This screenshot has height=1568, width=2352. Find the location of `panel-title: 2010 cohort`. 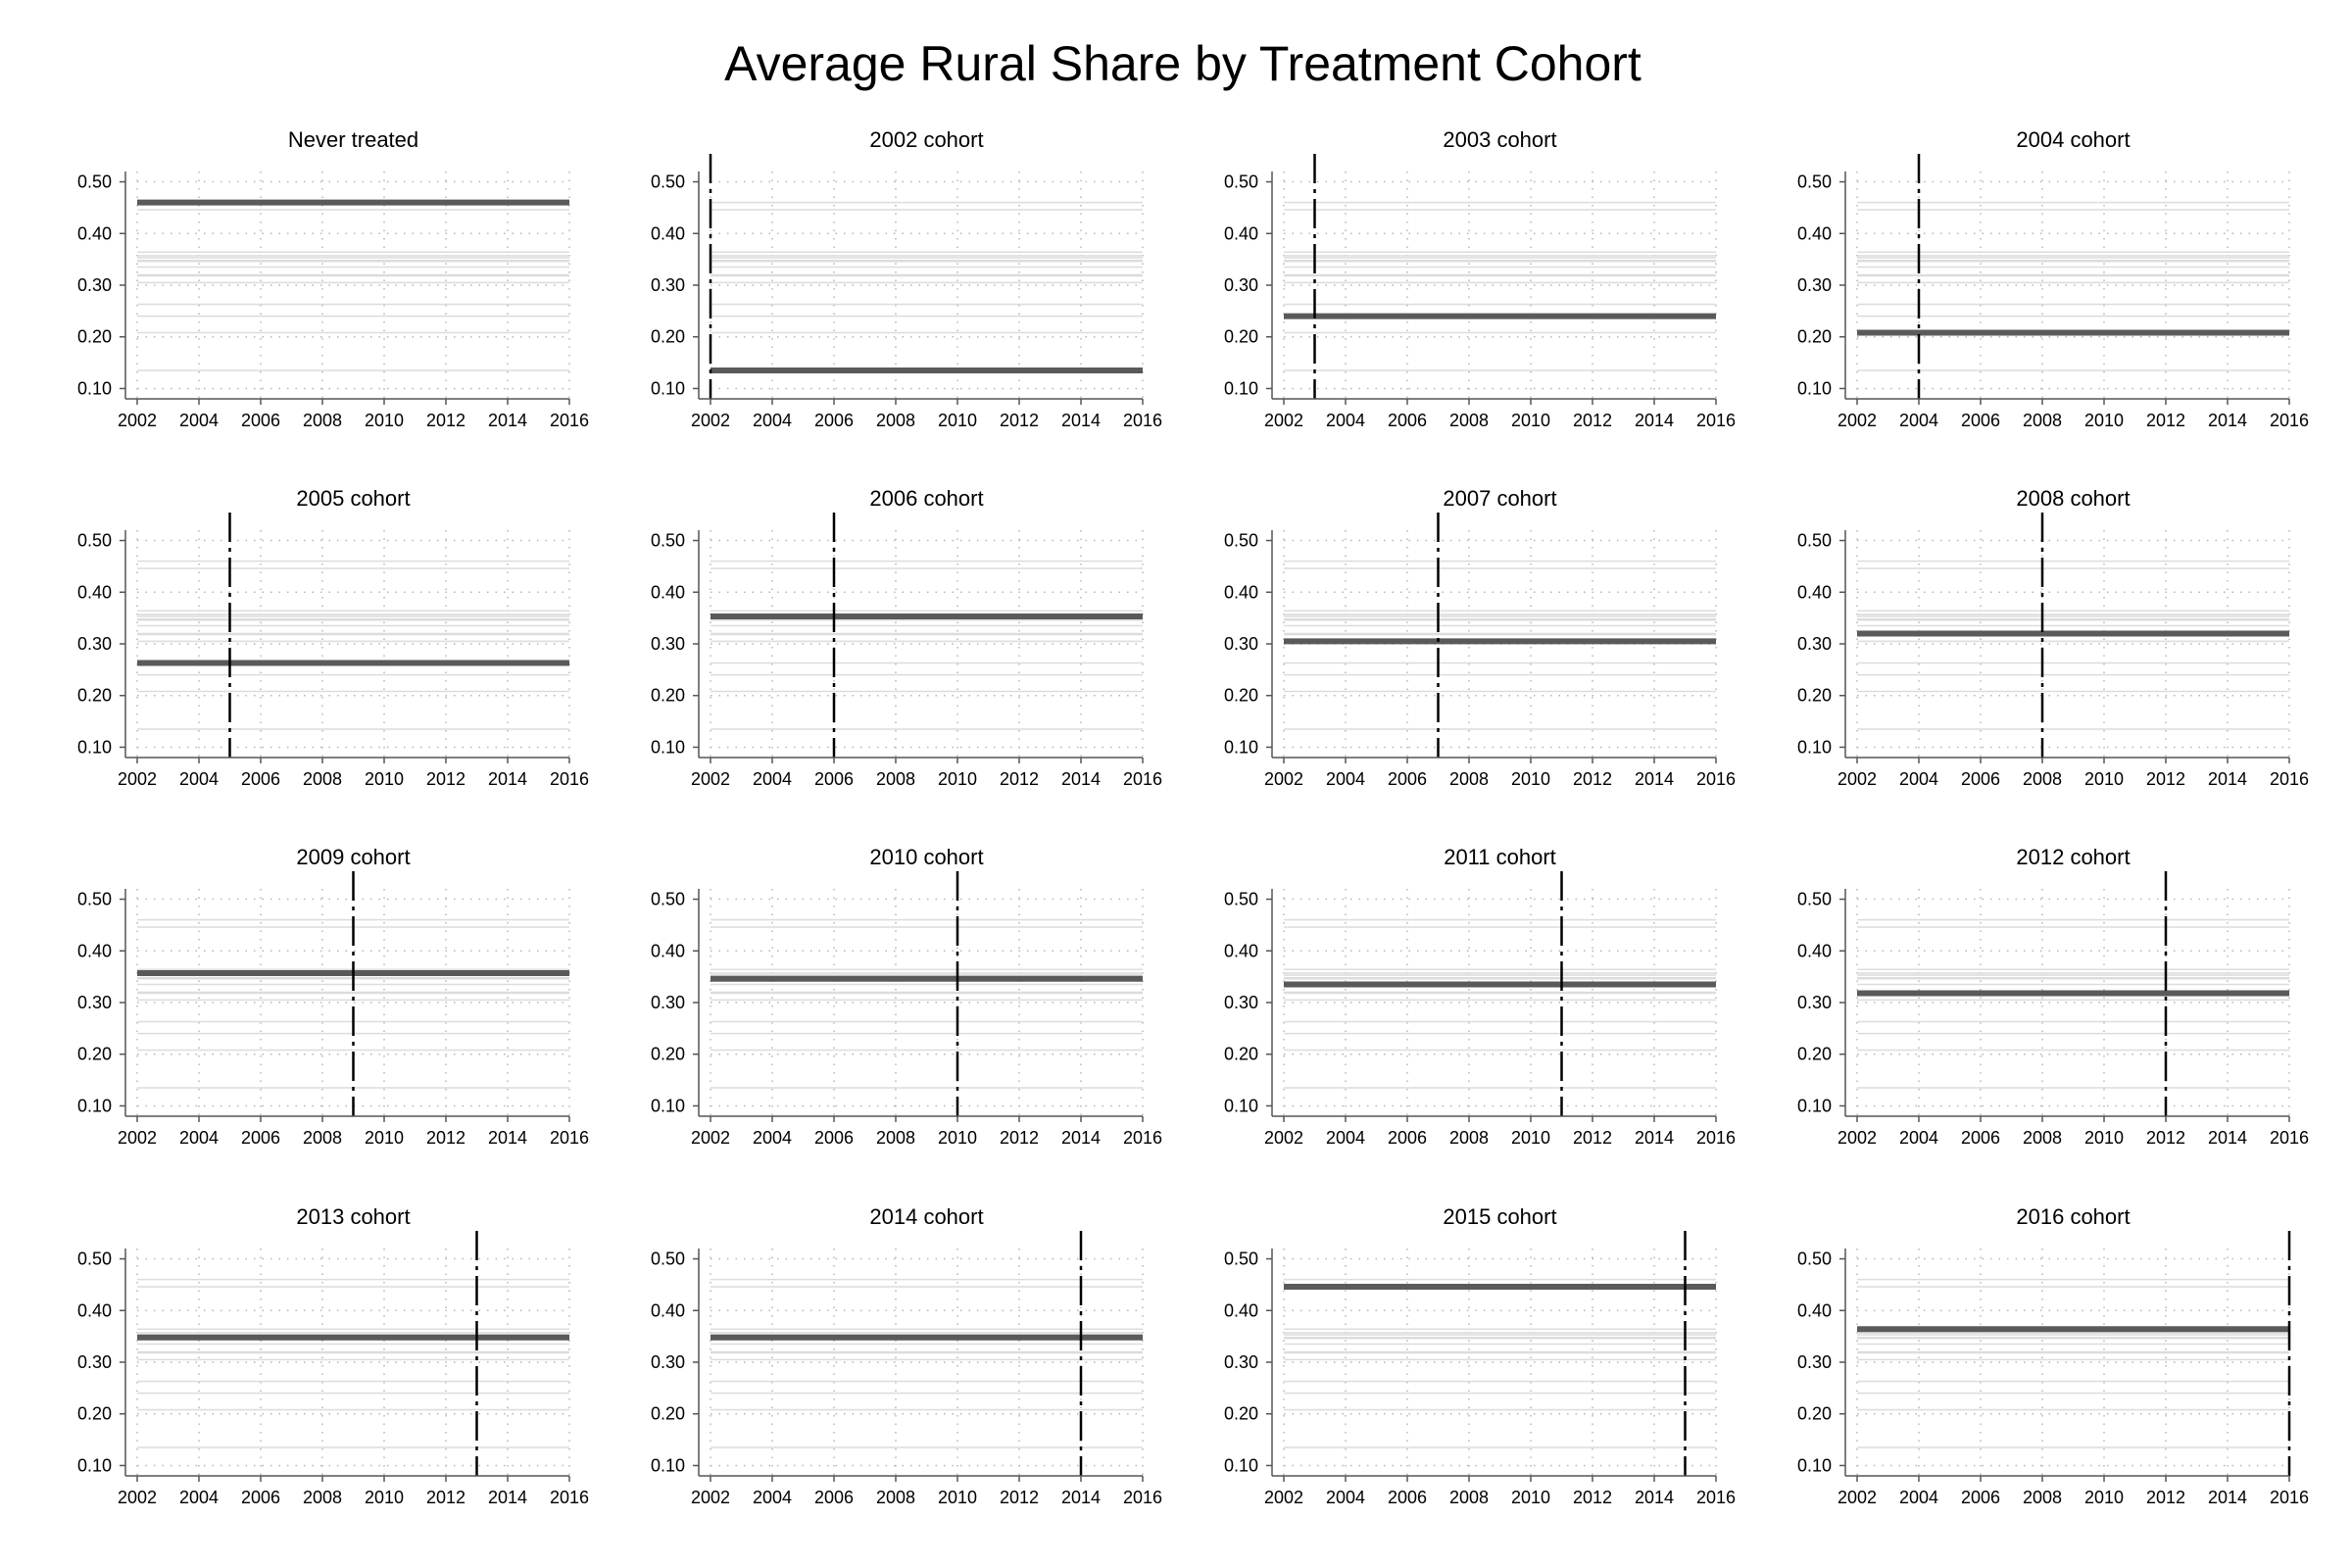

panel-title: 2010 cohort is located at coordinates (926, 857).